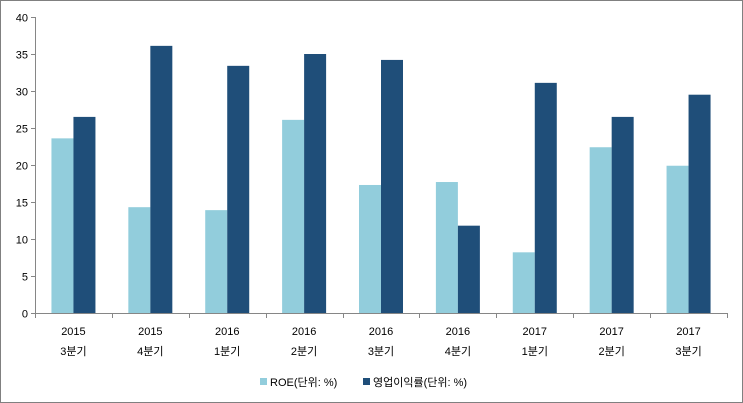 The width and height of the screenshot is (743, 403). I want to click on legend-label: ROE(단위: %), so click(303, 382).